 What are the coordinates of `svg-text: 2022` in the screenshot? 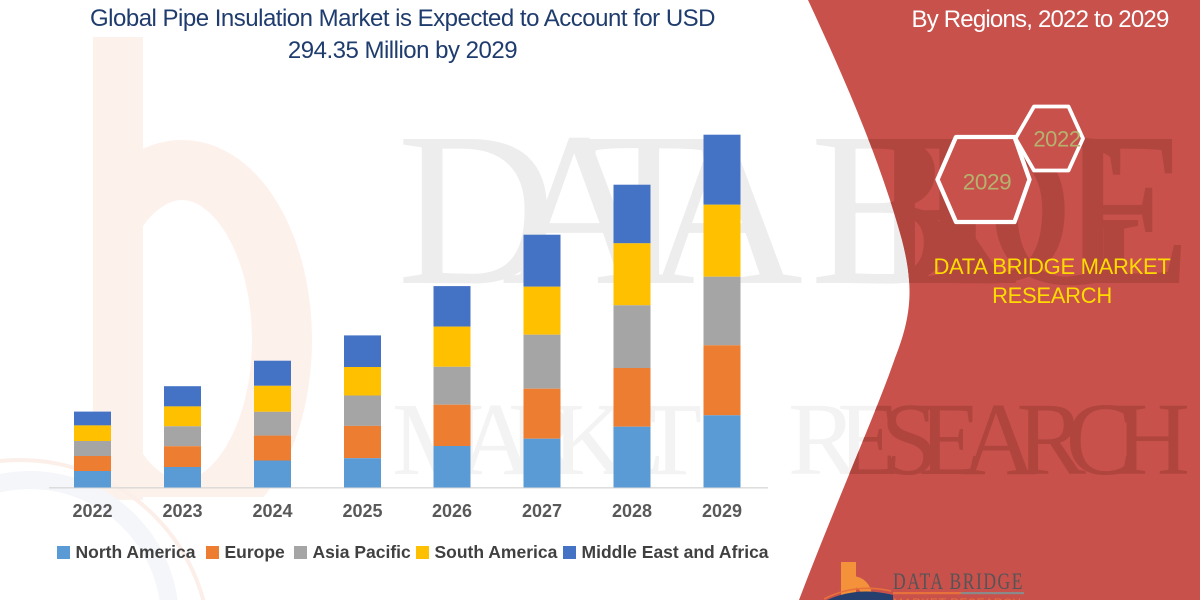 It's located at (1057, 139).